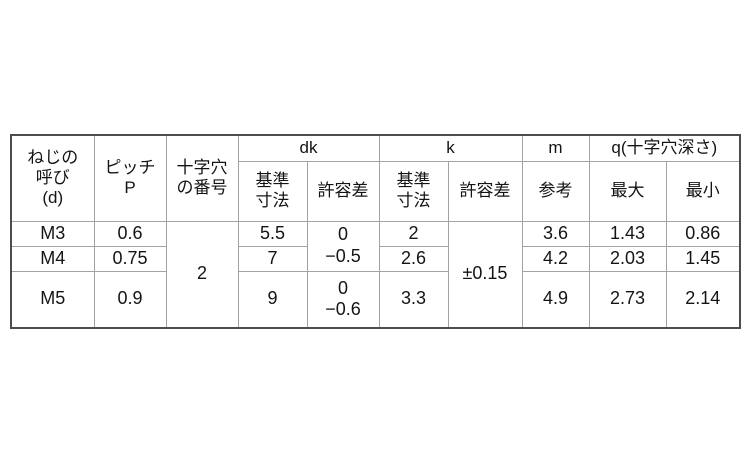 The height and width of the screenshot is (450, 750). What do you see at coordinates (202, 178) in the screenshot?
I see `header-recess-number: 十字穴 の番号` at bounding box center [202, 178].